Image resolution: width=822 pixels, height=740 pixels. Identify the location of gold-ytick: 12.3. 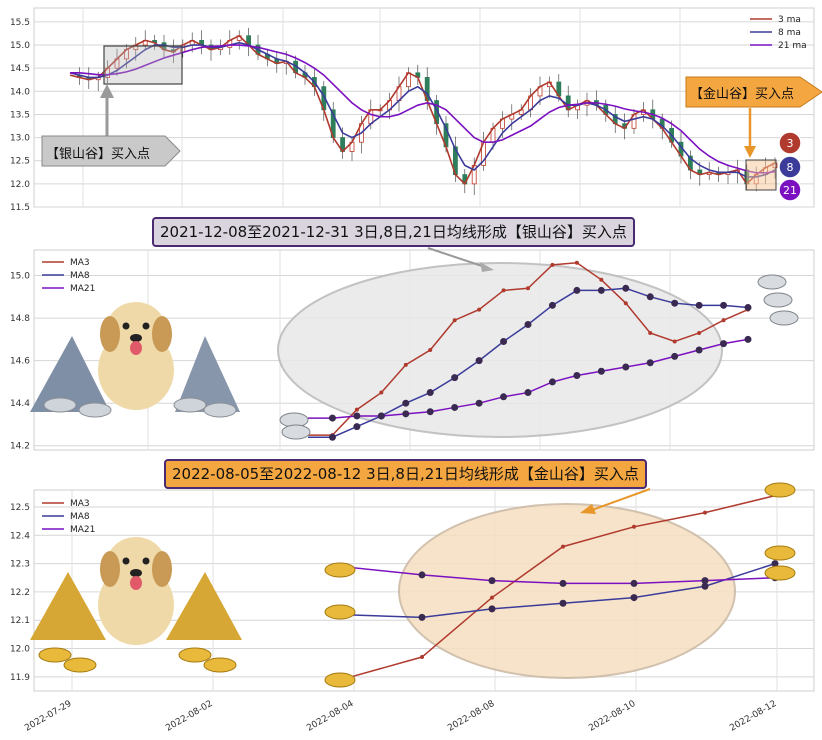
(20, 565).